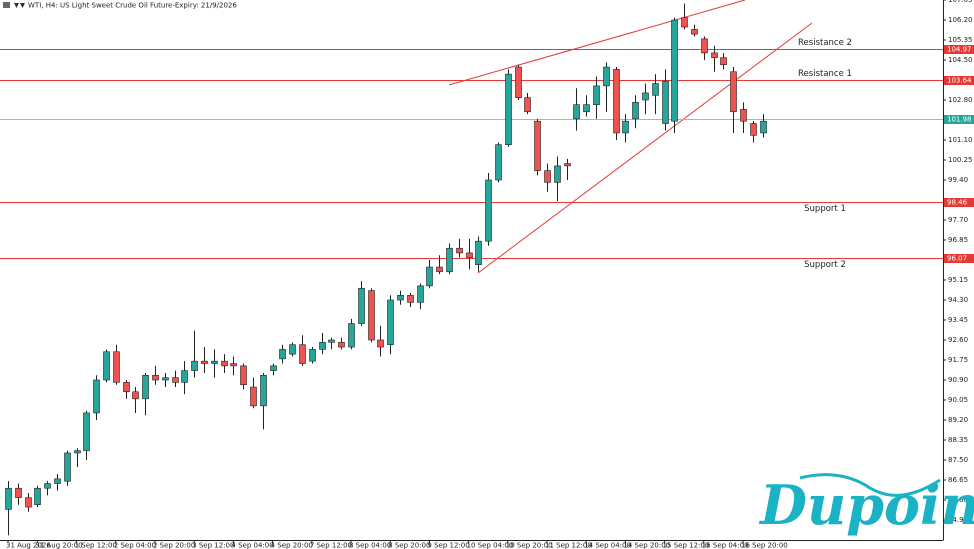 This screenshot has width=974, height=549. Describe the element at coordinates (825, 43) in the screenshot. I see `level-name: Resistance 2` at that location.